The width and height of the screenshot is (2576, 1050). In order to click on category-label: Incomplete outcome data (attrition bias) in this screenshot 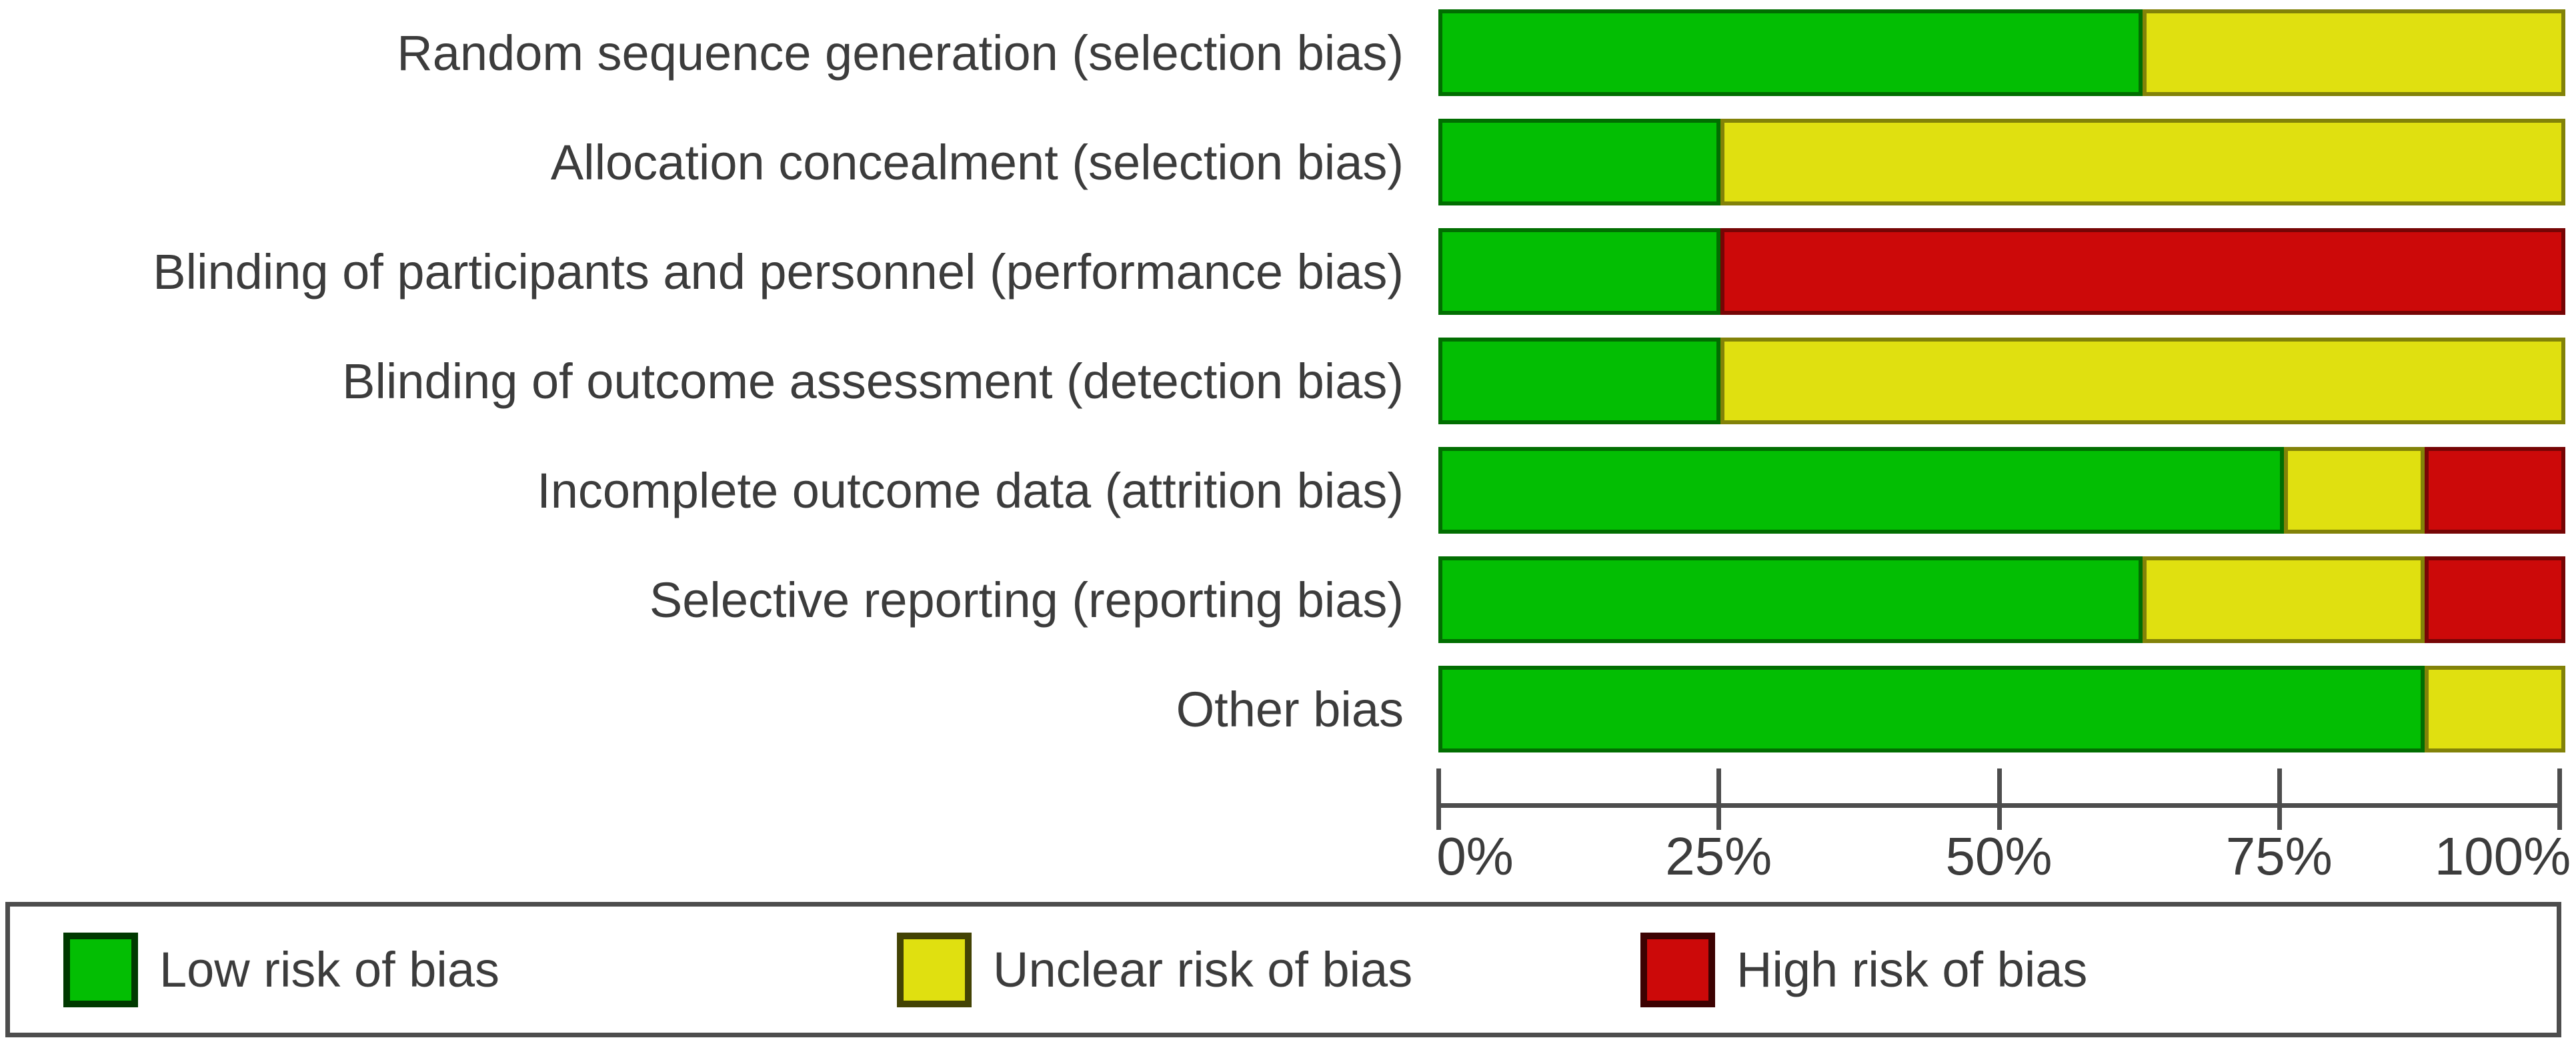, I will do `click(970, 490)`.